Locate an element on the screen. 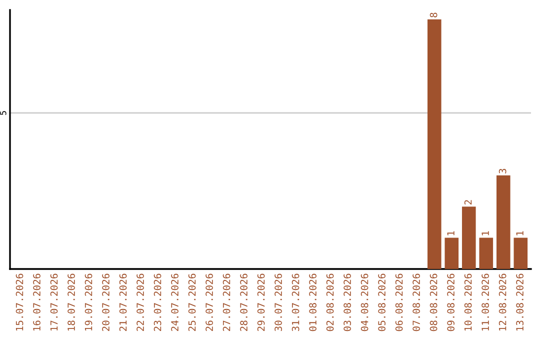  x-tick-label: 27.07.2026 is located at coordinates (226, 302).